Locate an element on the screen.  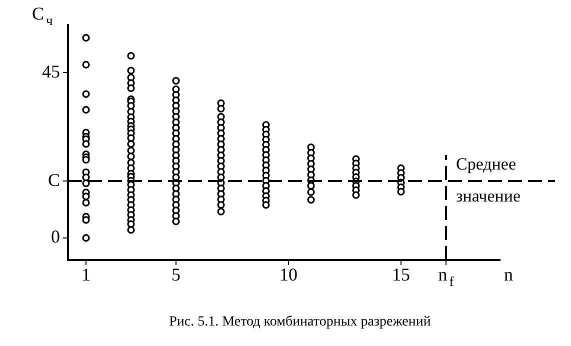
x-tick-label: 1 is located at coordinates (86, 274).